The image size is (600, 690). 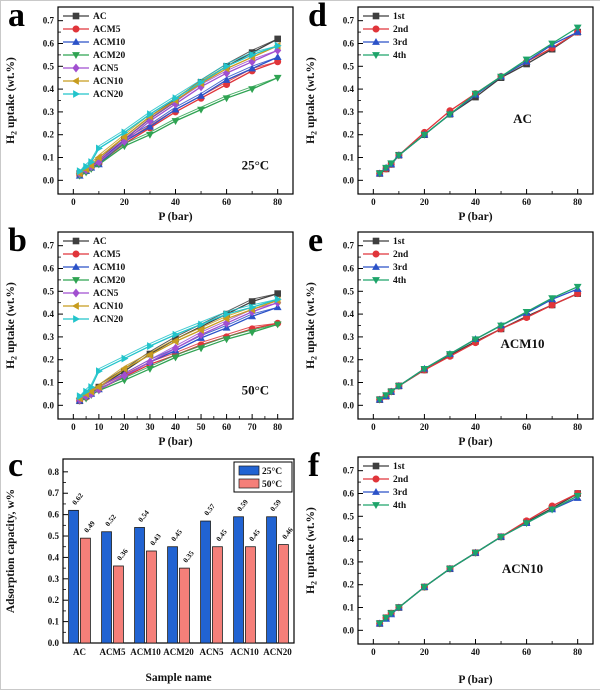 What do you see at coordinates (202, 427) in the screenshot?
I see `svg-text: 50` at bounding box center [202, 427].